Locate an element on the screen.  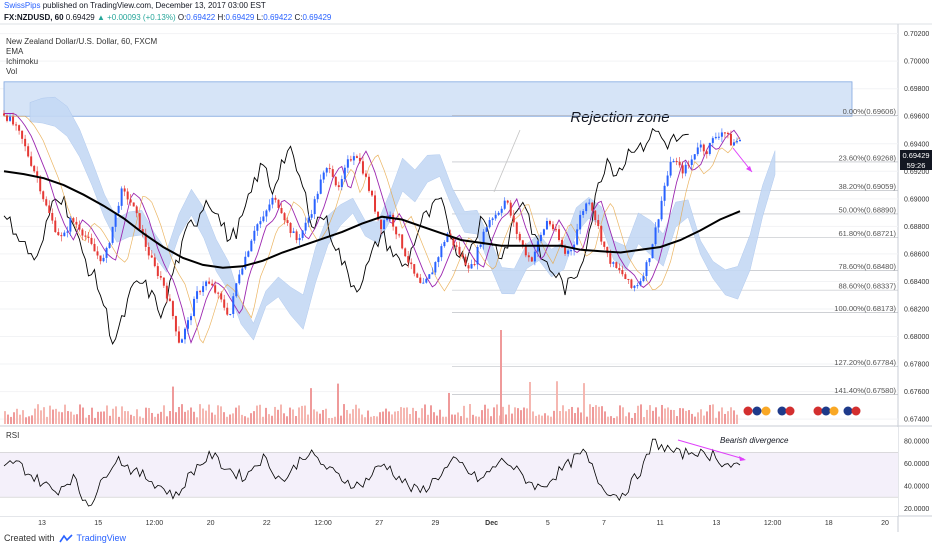
y-tick-1: 0.70000 is located at coordinates (916, 62).